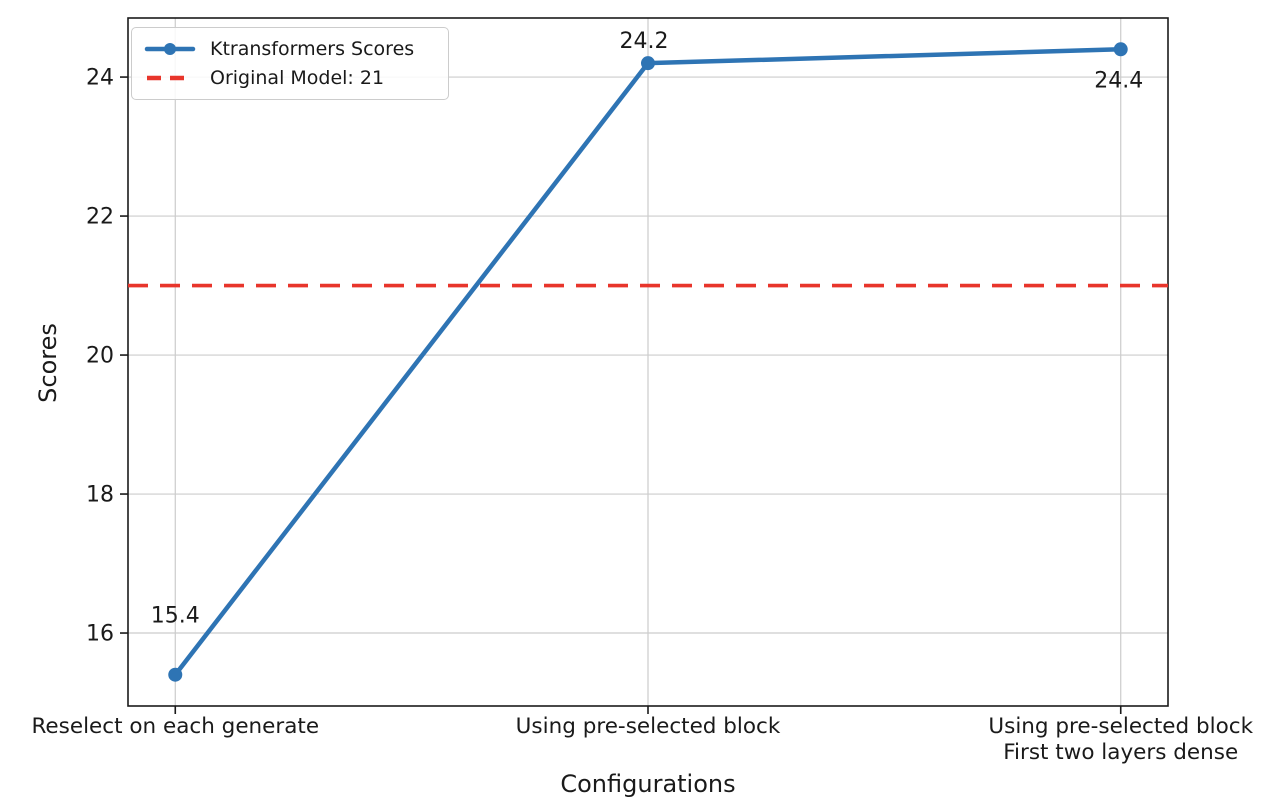  I want to click on legend: Ktransformers Scores Original Model: 21, so click(290, 63).